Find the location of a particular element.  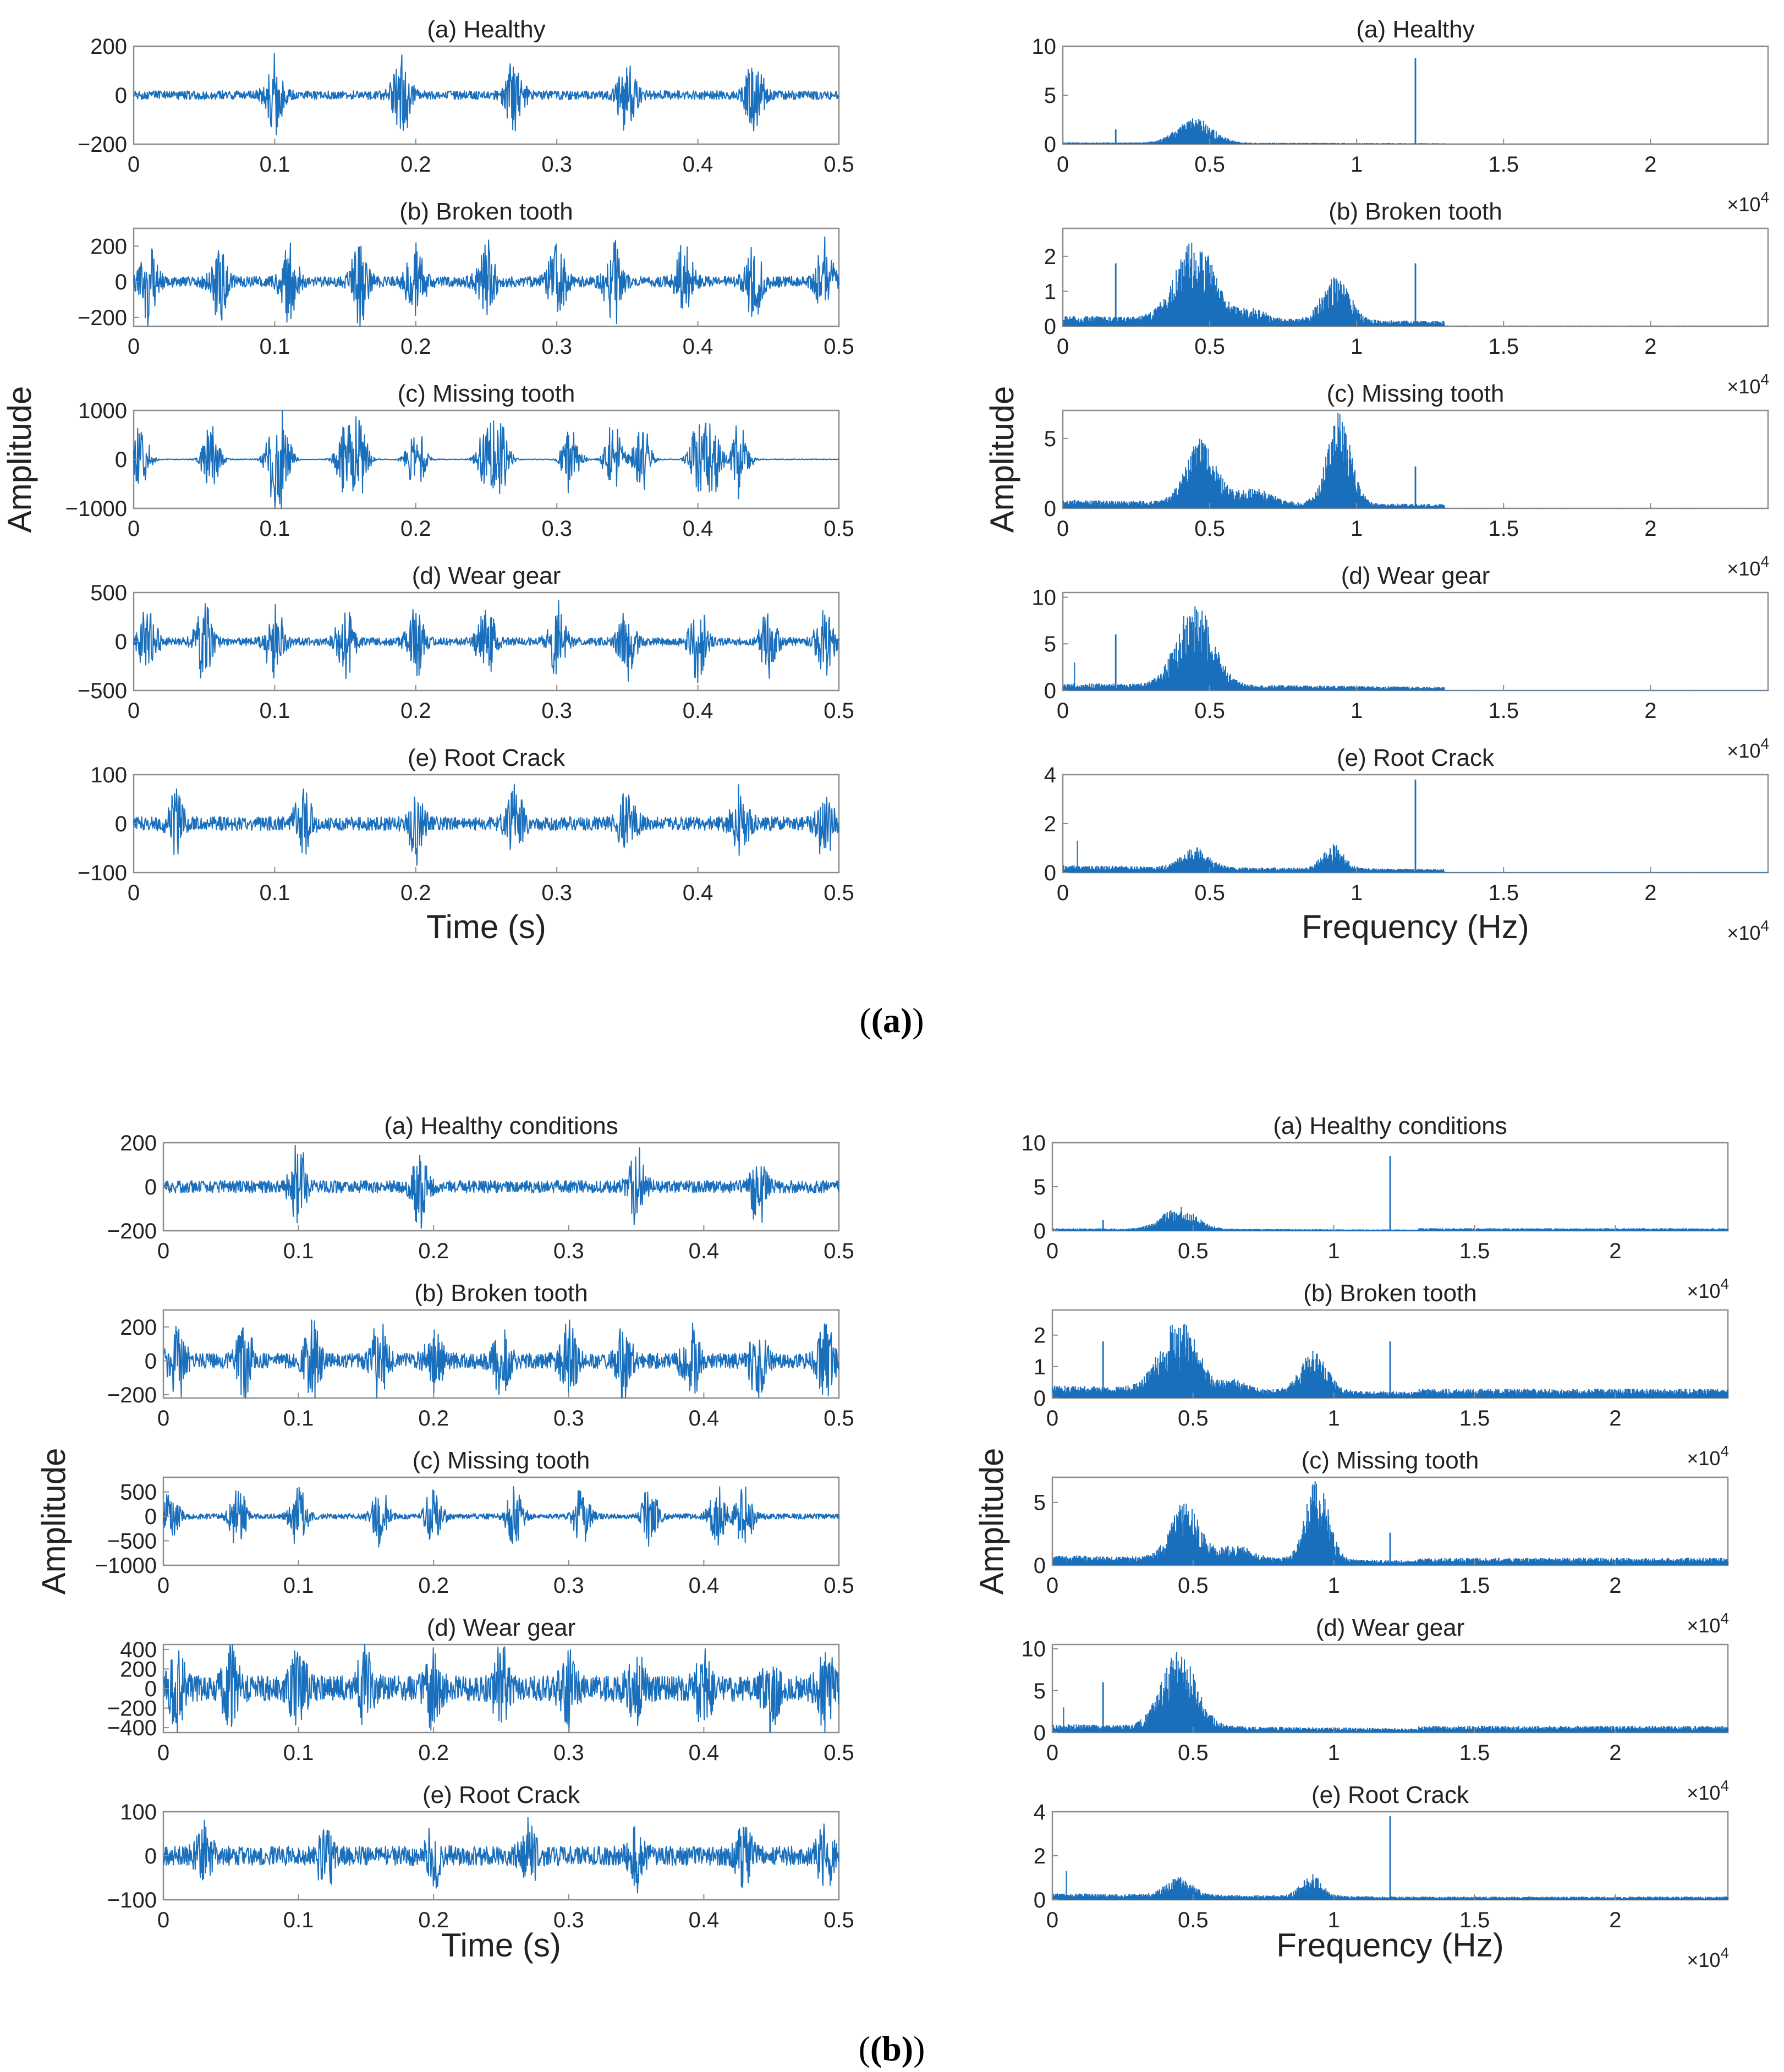

time-1-xtick-label: 0 is located at coordinates (134, 347).